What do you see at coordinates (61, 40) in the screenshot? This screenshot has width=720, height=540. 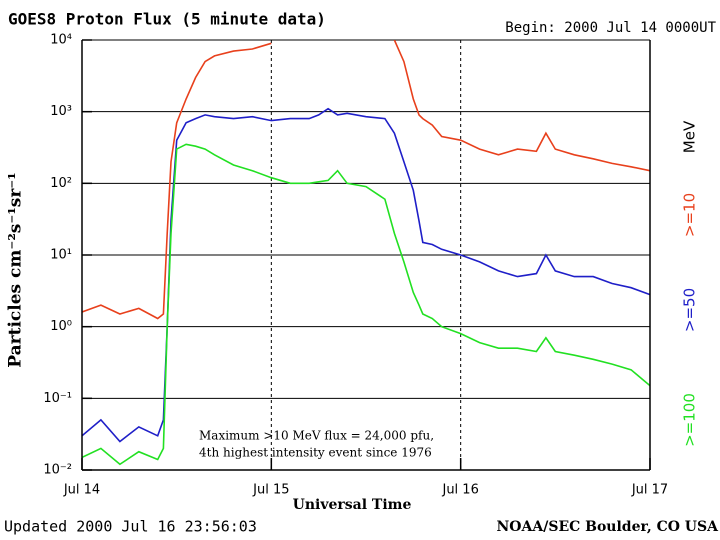 I see `y-tick-label: 10⁴` at bounding box center [61, 40].